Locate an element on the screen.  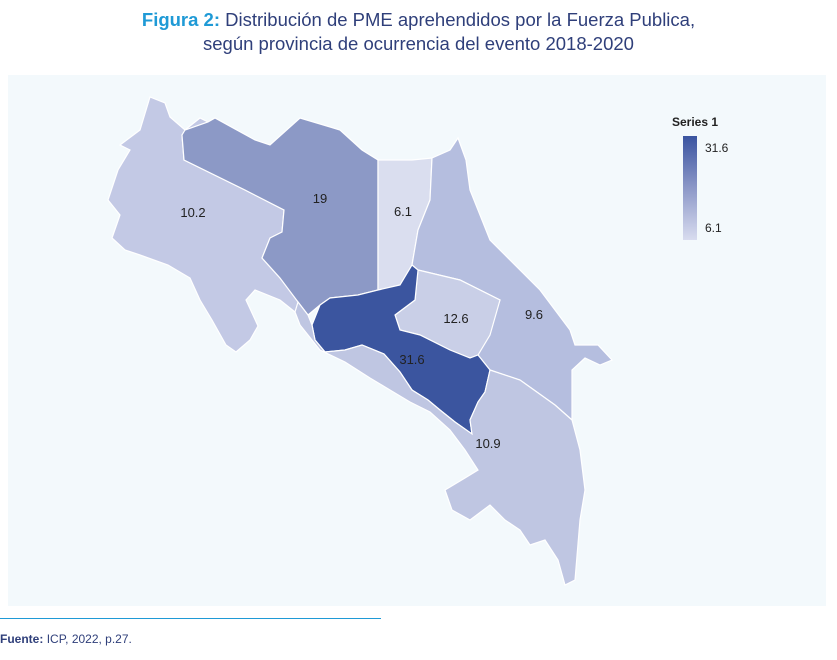
region-label-guanacaste: 10.2 is located at coordinates (192, 212).